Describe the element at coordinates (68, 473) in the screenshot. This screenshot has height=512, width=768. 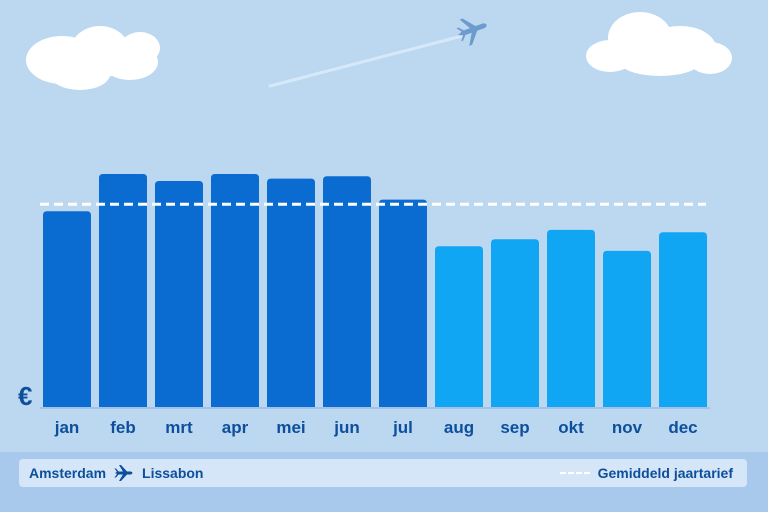
I see `route-from: Amsterdam` at that location.